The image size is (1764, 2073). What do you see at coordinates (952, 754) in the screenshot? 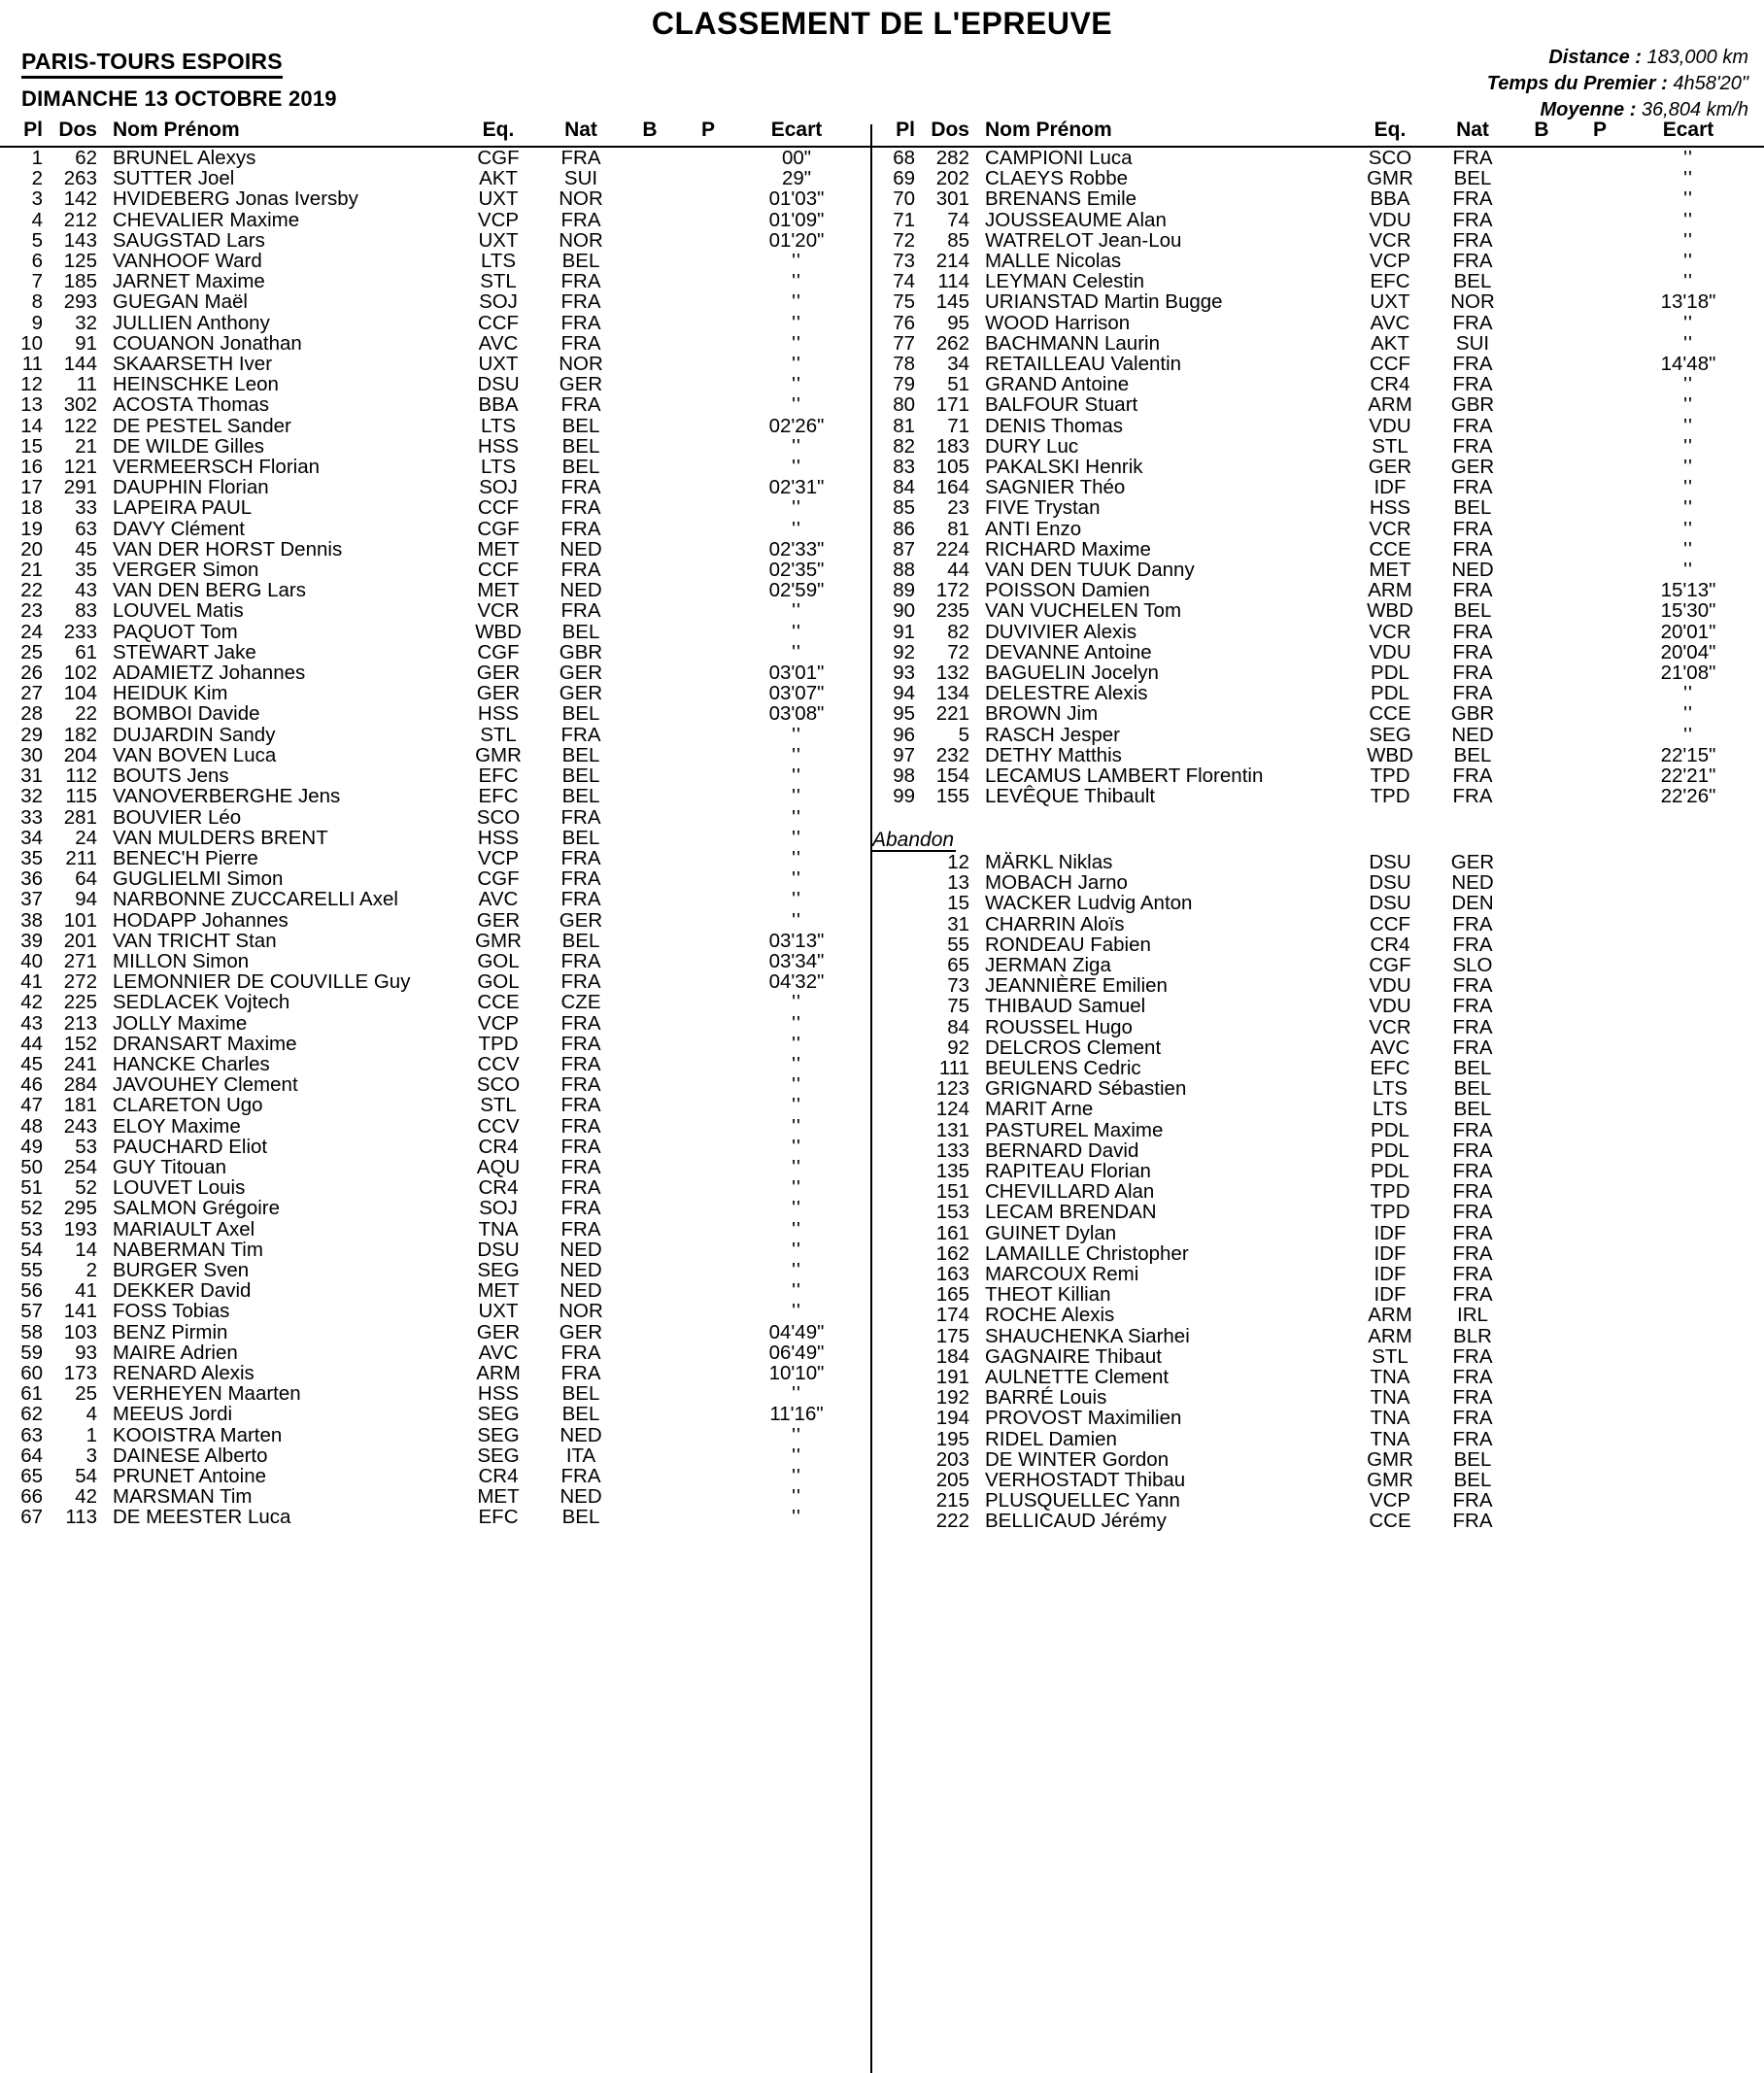
I see `cell-dos: 232` at bounding box center [952, 754].